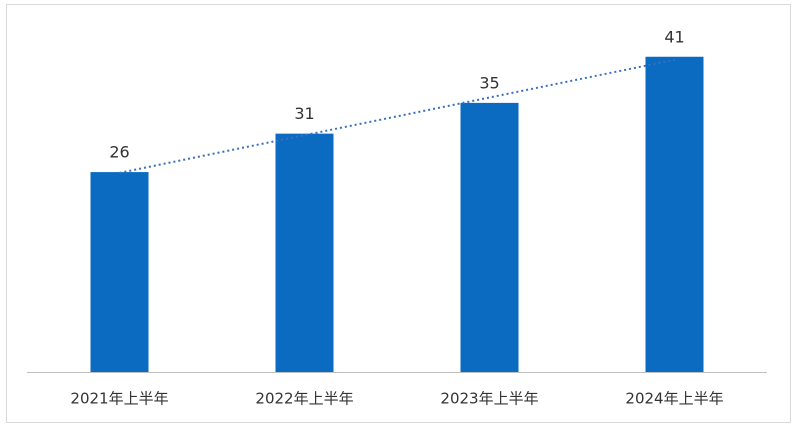 Image resolution: width=798 pixels, height=429 pixels. Describe the element at coordinates (674, 36) in the screenshot. I see `data-label: 41` at that location.